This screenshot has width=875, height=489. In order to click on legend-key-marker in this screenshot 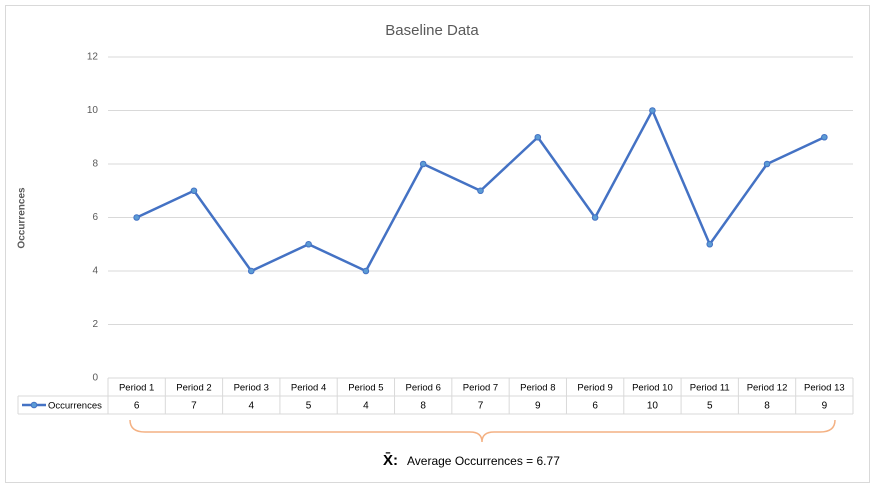, I will do `click(34, 405)`.